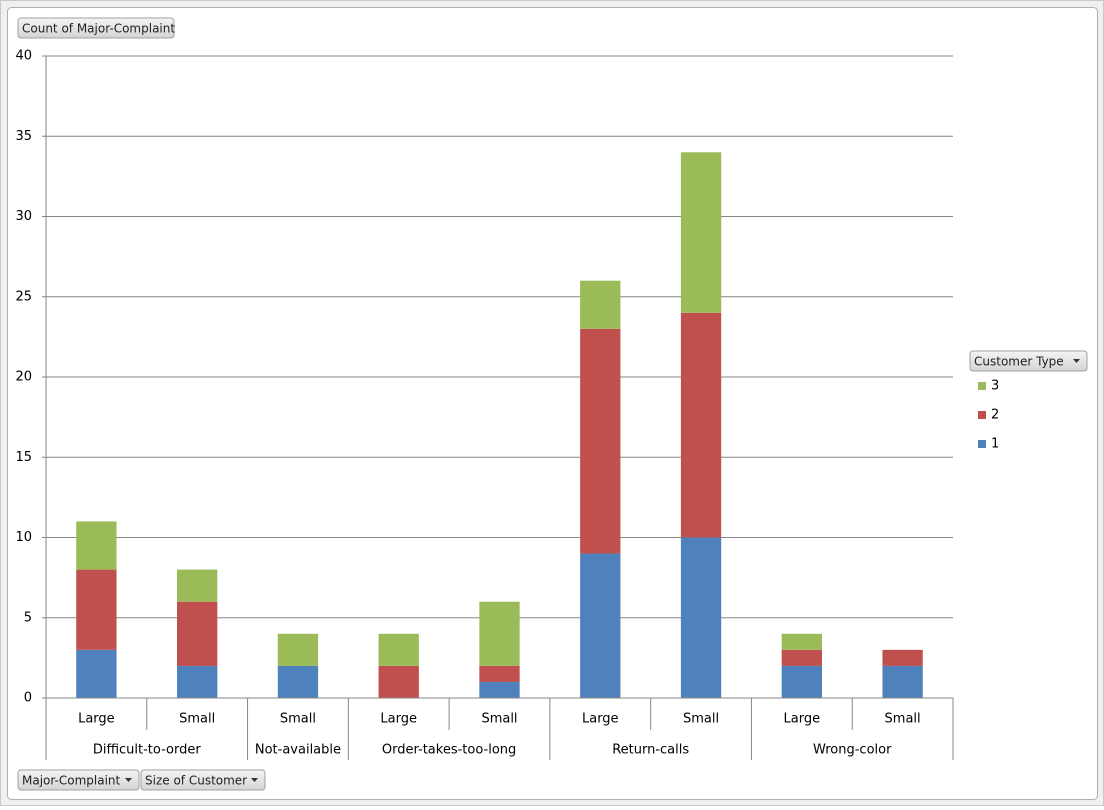 The height and width of the screenshot is (810, 1104). What do you see at coordinates (28, 698) in the screenshot?
I see `y-tick-label: 0` at bounding box center [28, 698].